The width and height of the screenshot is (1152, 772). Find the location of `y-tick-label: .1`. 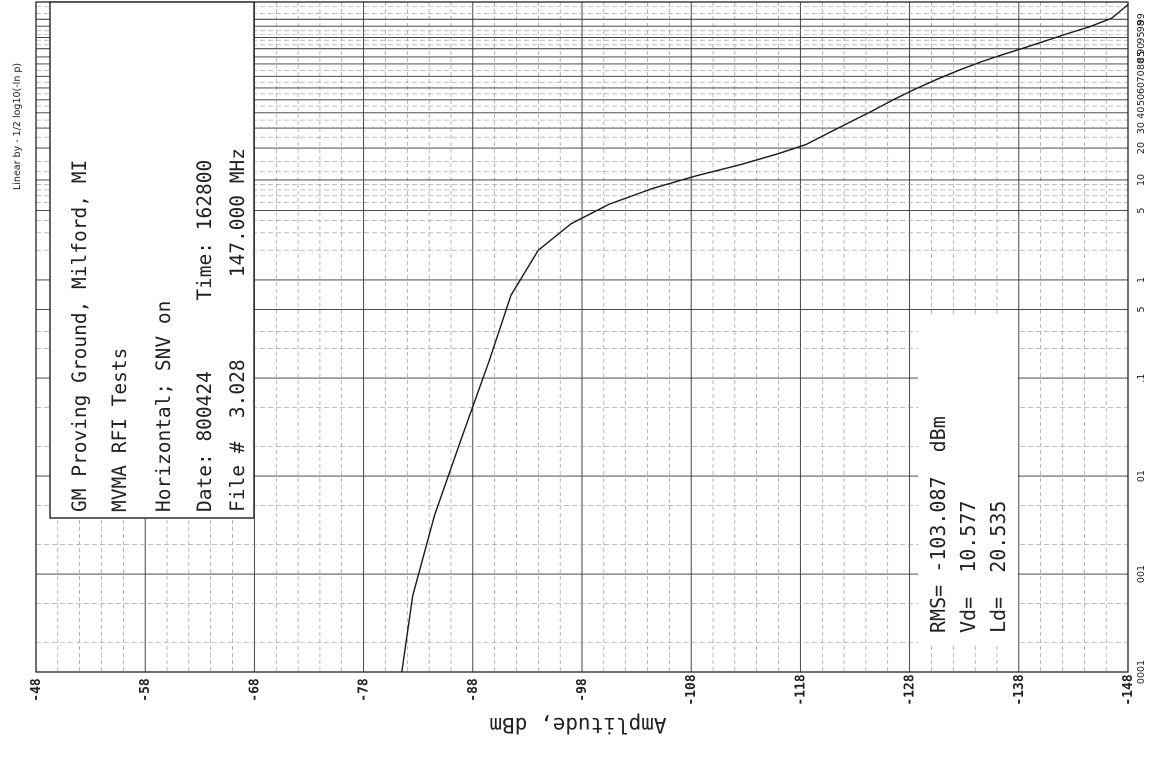

y-tick-label: .1 is located at coordinates (1141, 378).